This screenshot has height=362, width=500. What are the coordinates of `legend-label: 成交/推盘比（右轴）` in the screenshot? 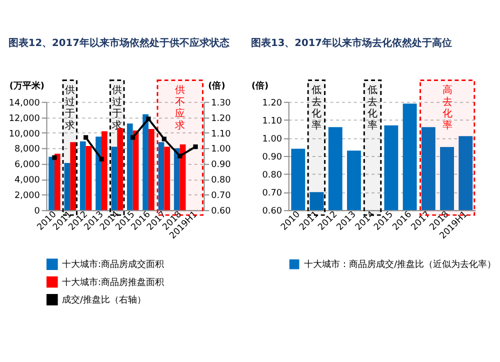 It's located at (104, 300).